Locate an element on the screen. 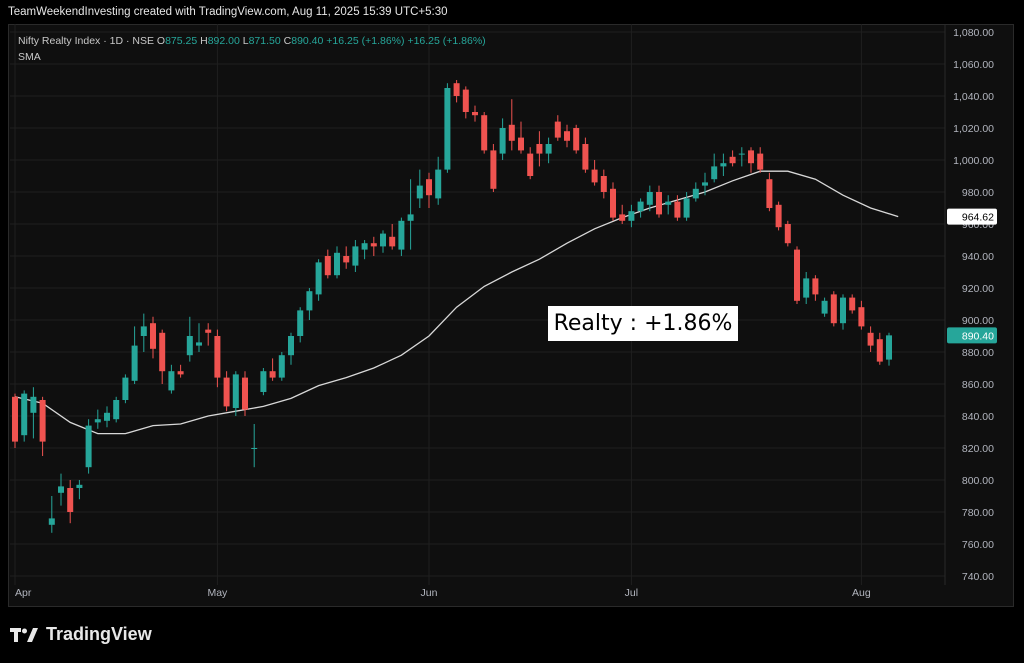 The width and height of the screenshot is (1024, 663). open-value: 875.25 is located at coordinates (181, 41).